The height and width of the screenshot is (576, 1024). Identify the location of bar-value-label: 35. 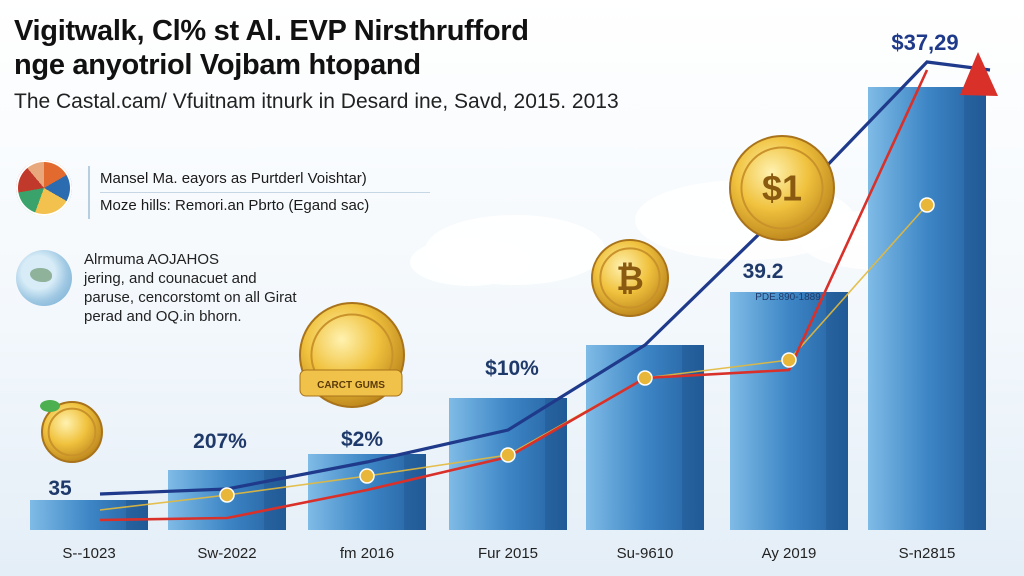
(60, 488).